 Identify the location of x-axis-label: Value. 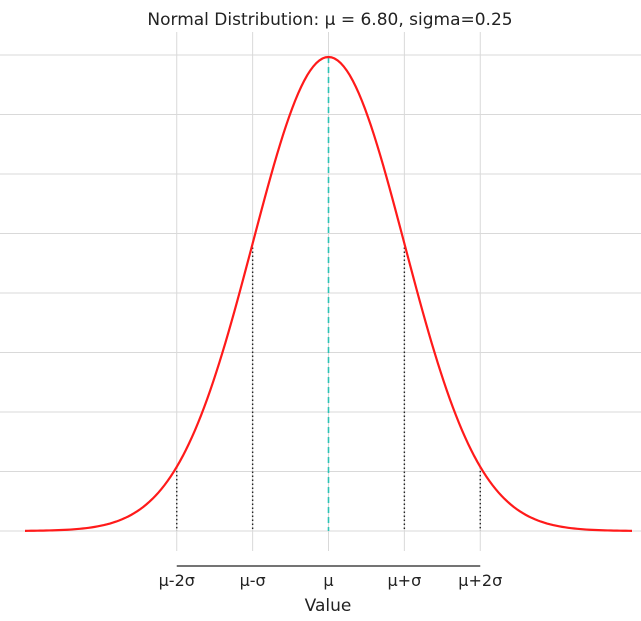
(328, 606).